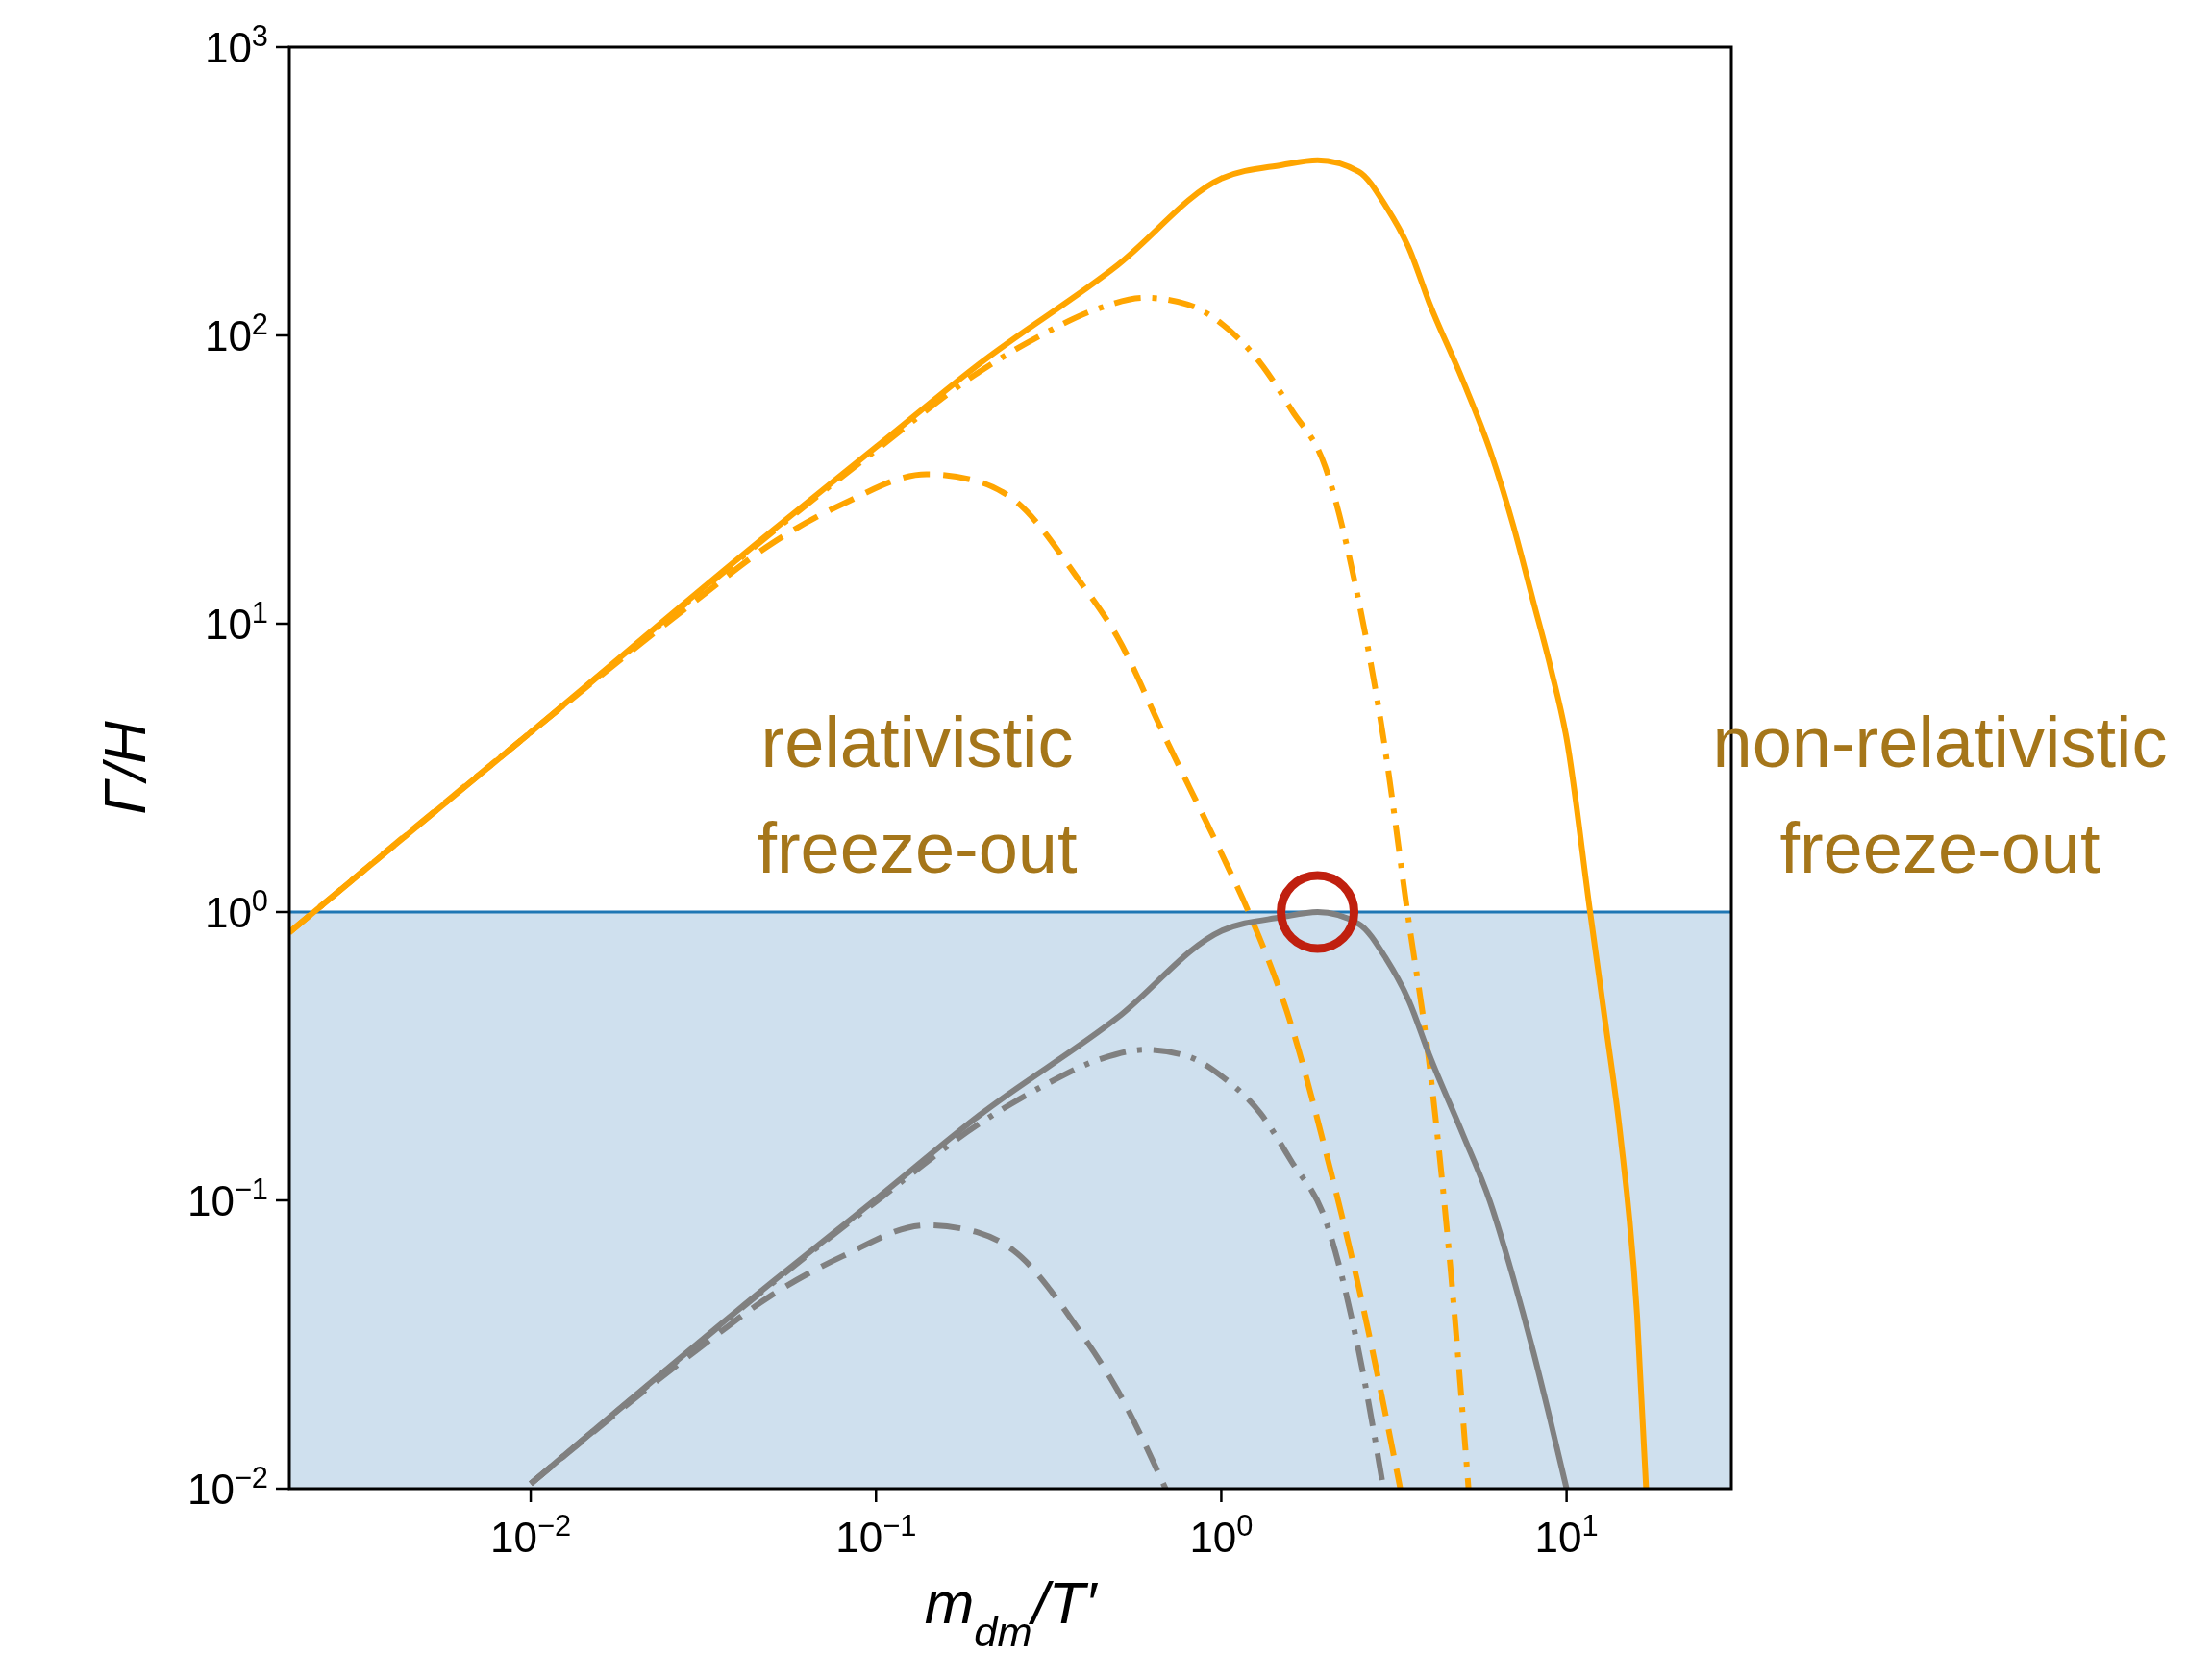 The image size is (2212, 1678). I want to click on annotation: relativistic freeze-out, so click(918, 795).